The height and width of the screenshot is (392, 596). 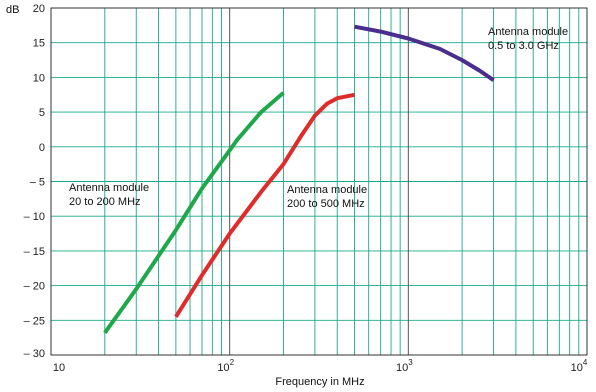 What do you see at coordinates (12, 10) in the screenshot?
I see `y-axis-label: dB` at bounding box center [12, 10].